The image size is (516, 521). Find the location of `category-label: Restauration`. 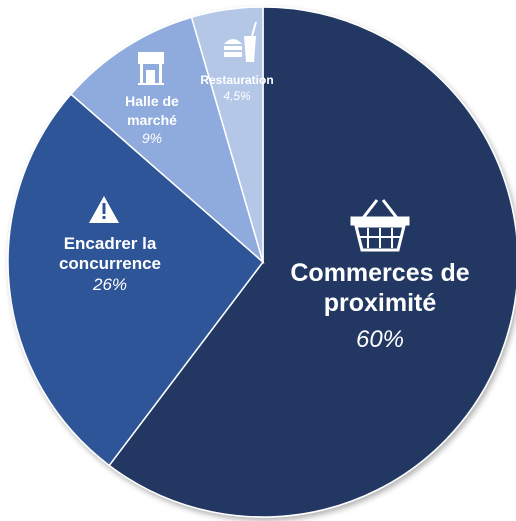

category-label: Restauration is located at coordinates (237, 80).